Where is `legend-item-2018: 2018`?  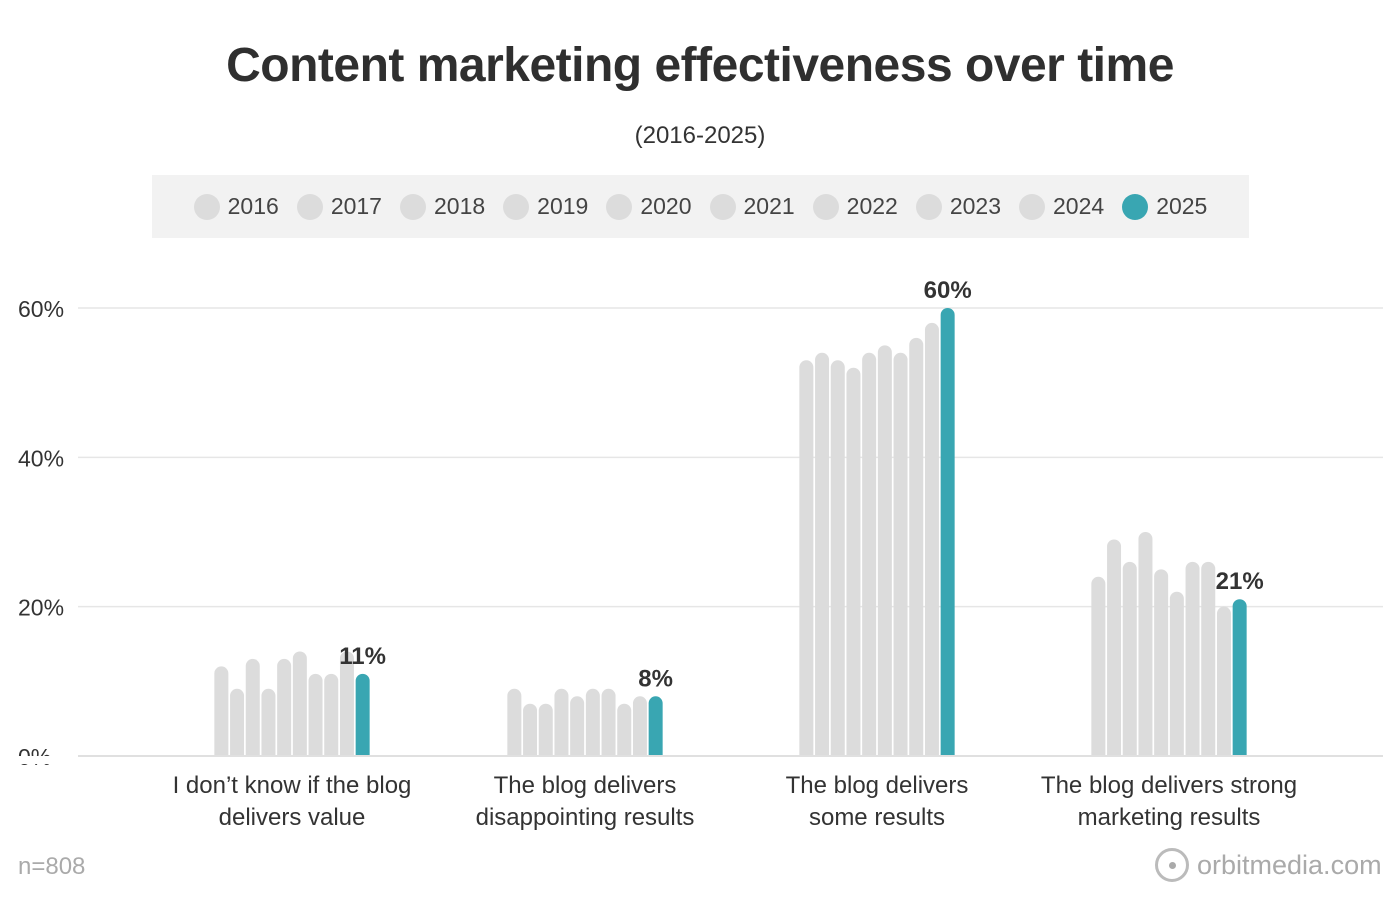
legend-item-2018: 2018 is located at coordinates (442, 206).